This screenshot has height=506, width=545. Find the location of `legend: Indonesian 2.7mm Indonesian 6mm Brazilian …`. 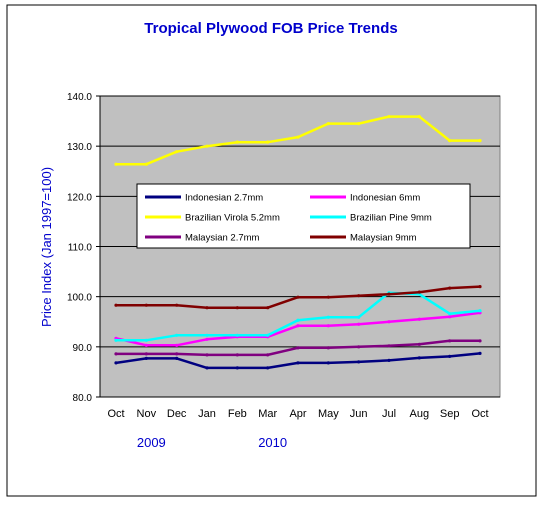

legend: Indonesian 2.7mm Indonesian 6mm Brazilian … is located at coordinates (303, 216).